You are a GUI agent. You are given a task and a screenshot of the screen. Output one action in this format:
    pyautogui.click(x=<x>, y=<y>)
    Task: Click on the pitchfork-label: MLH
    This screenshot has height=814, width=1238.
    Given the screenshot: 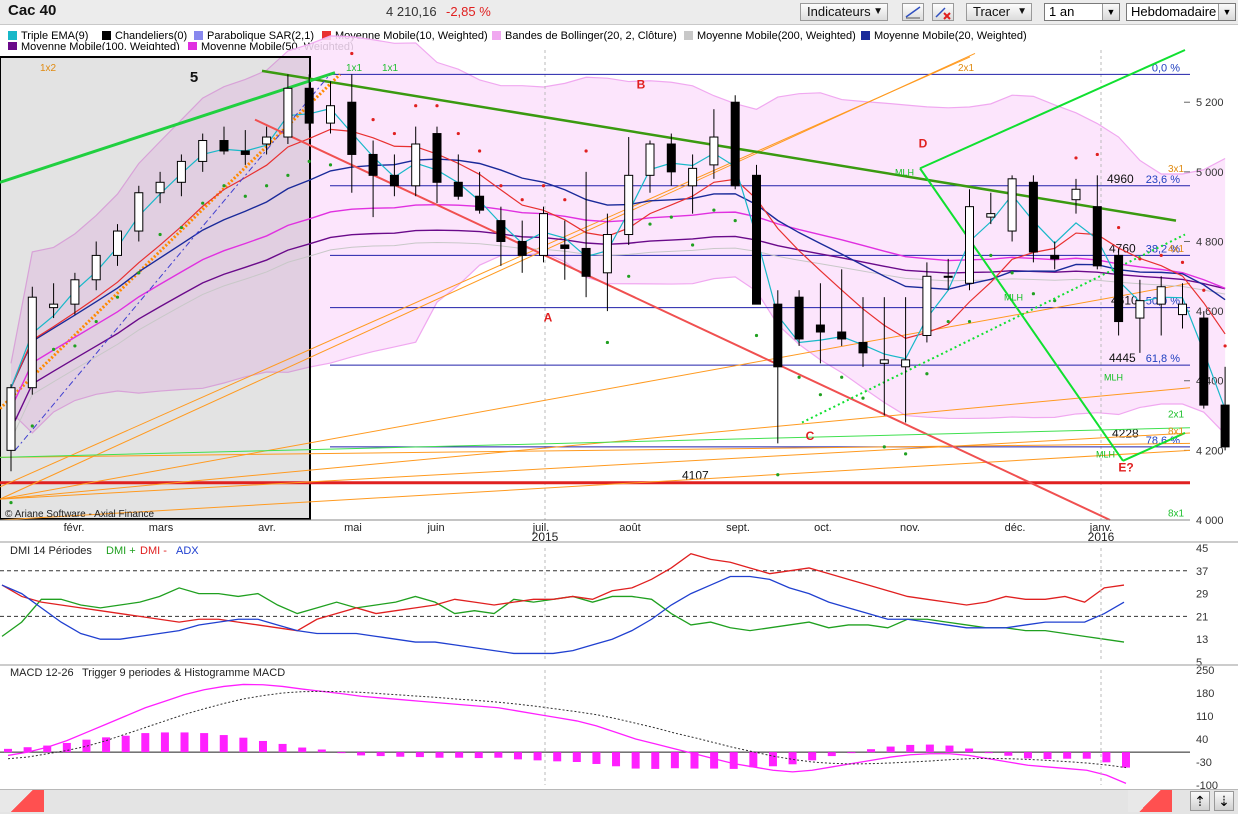 What is the action you would take?
    pyautogui.click(x=1105, y=454)
    